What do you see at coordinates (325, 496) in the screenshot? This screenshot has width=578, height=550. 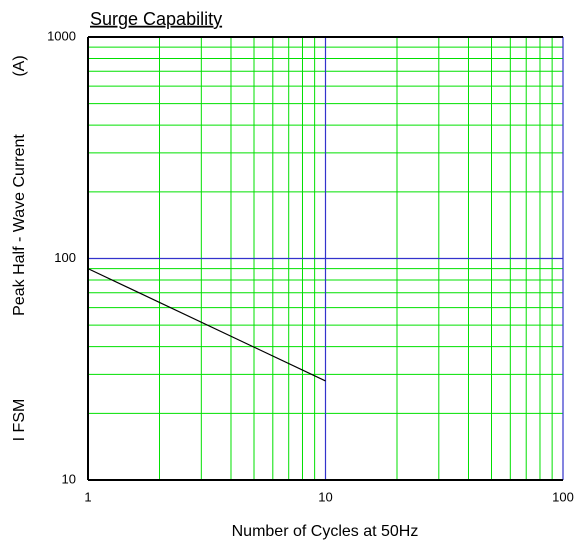 I see `x-tick-label: 10` at bounding box center [325, 496].